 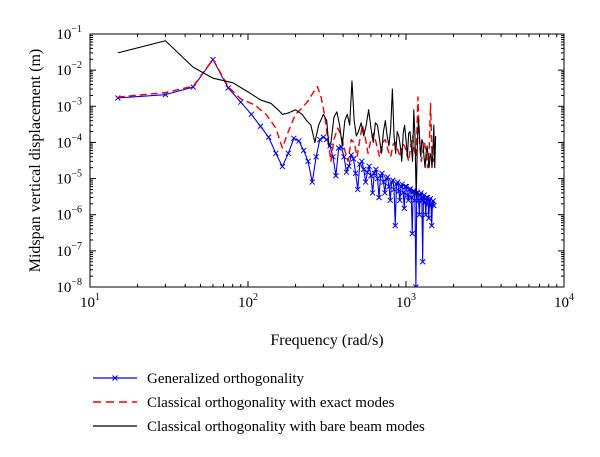 I want to click on x-tick-label: 10¹, so click(x=90, y=301).